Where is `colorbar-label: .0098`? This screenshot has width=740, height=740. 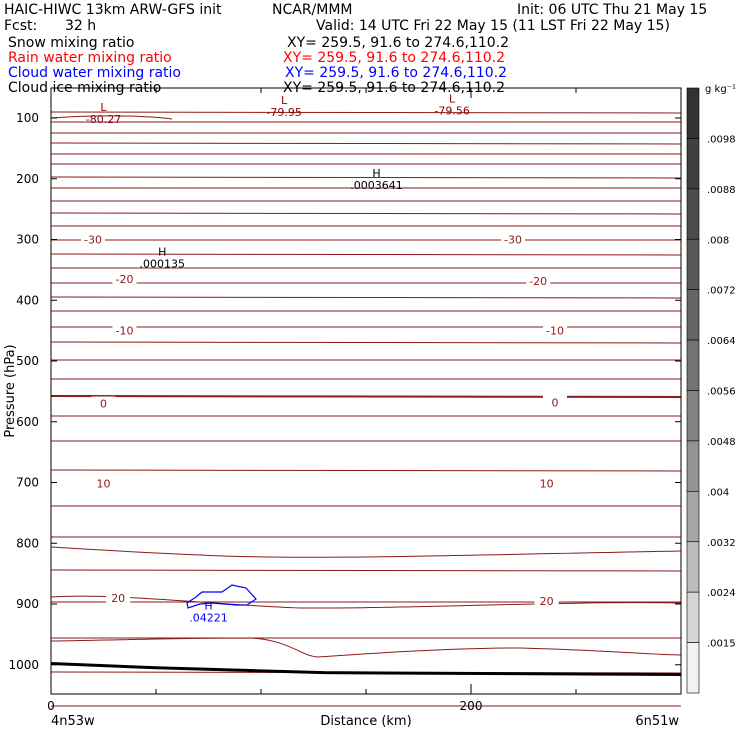 colorbar-label: .0098 is located at coordinates (721, 139).